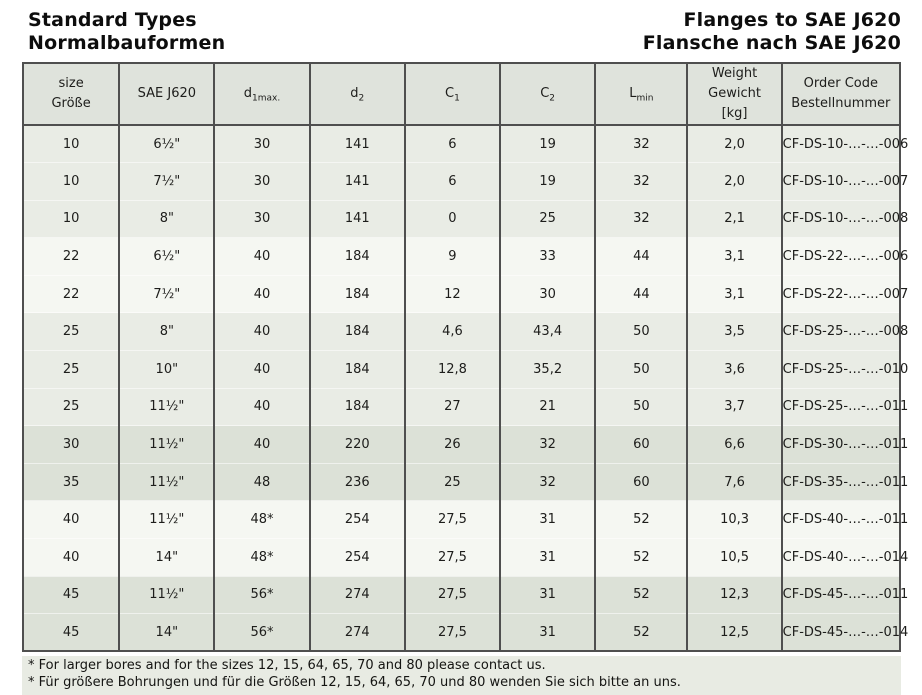  I want to click on cell-c1: 6, so click(452, 181).